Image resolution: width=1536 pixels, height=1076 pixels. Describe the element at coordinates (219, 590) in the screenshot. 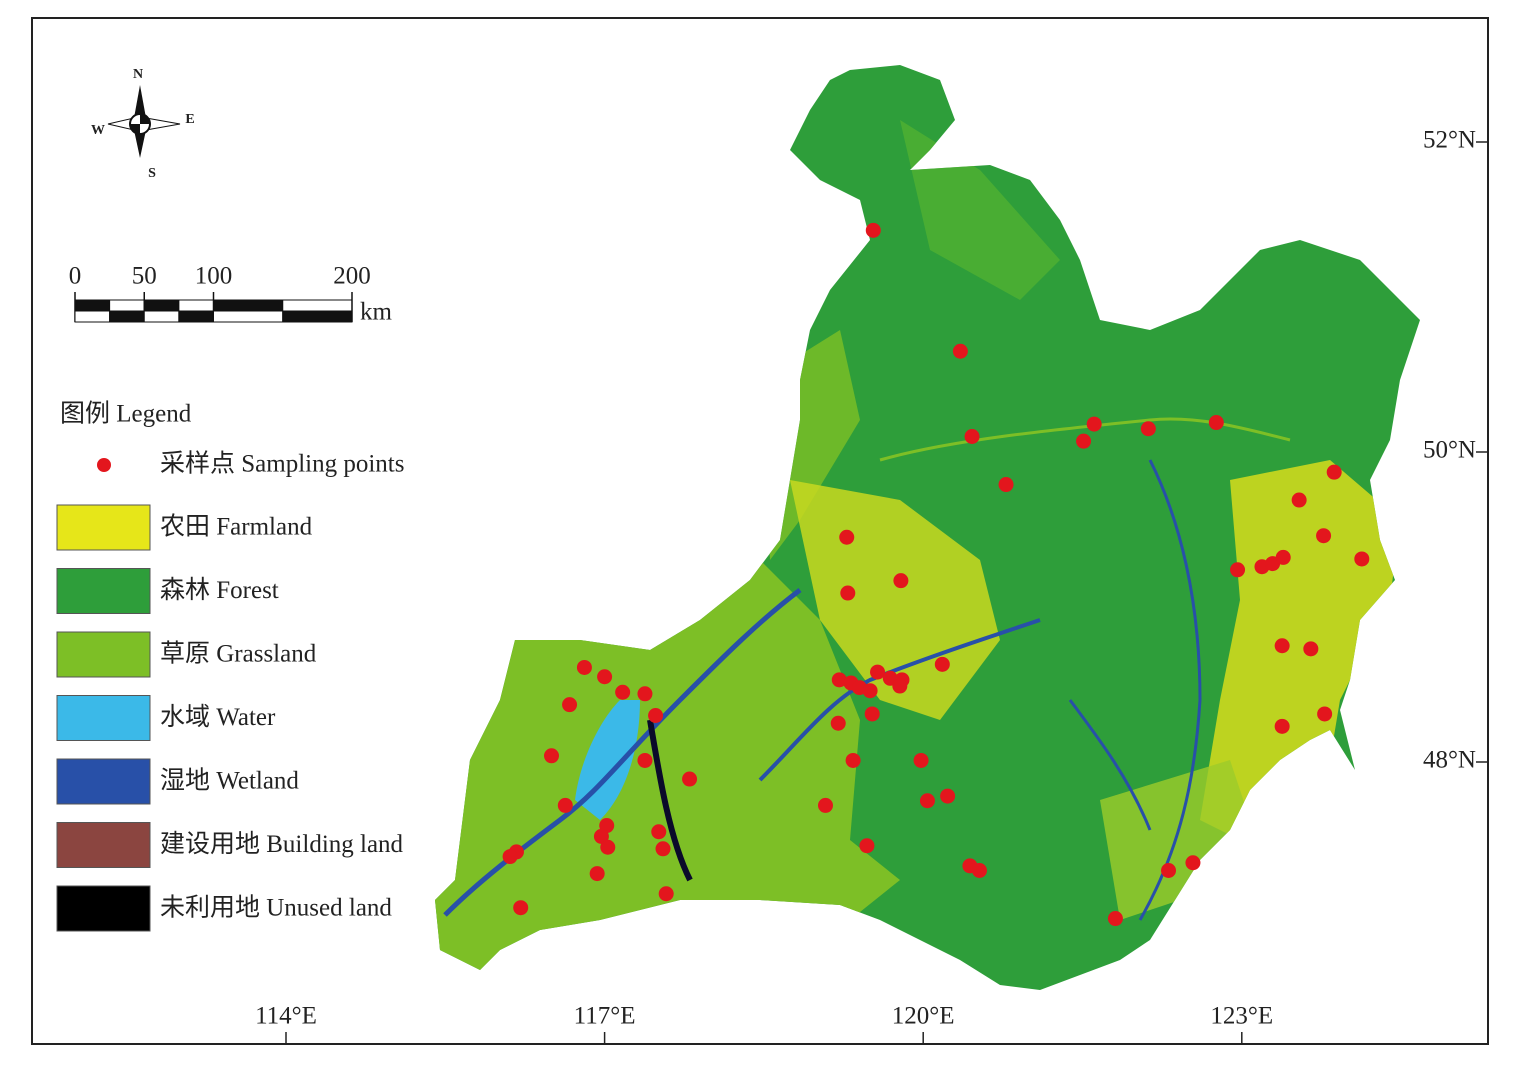

I see `legend-label: 森林 Forest` at that location.